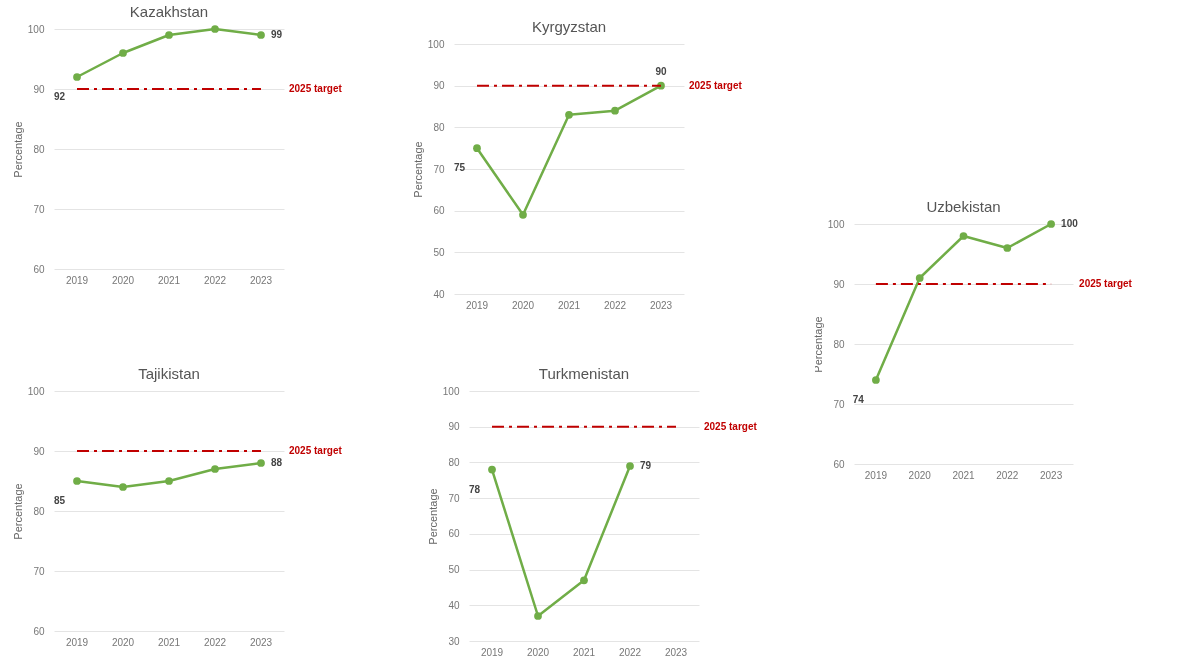 Image resolution: width=1203 pixels, height=664 pixels. What do you see at coordinates (277, 462) in the screenshot?
I see `data-label: 88` at bounding box center [277, 462].